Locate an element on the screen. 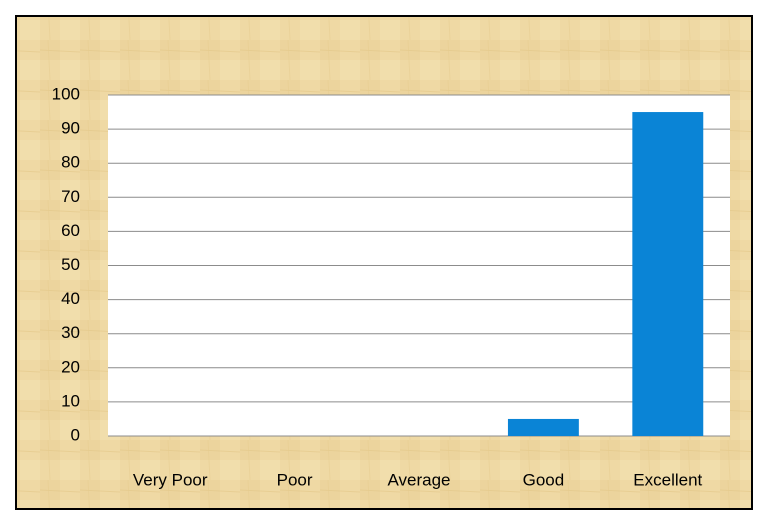 This screenshot has width=768, height=510. y-tick-label: 30 is located at coordinates (70, 332).